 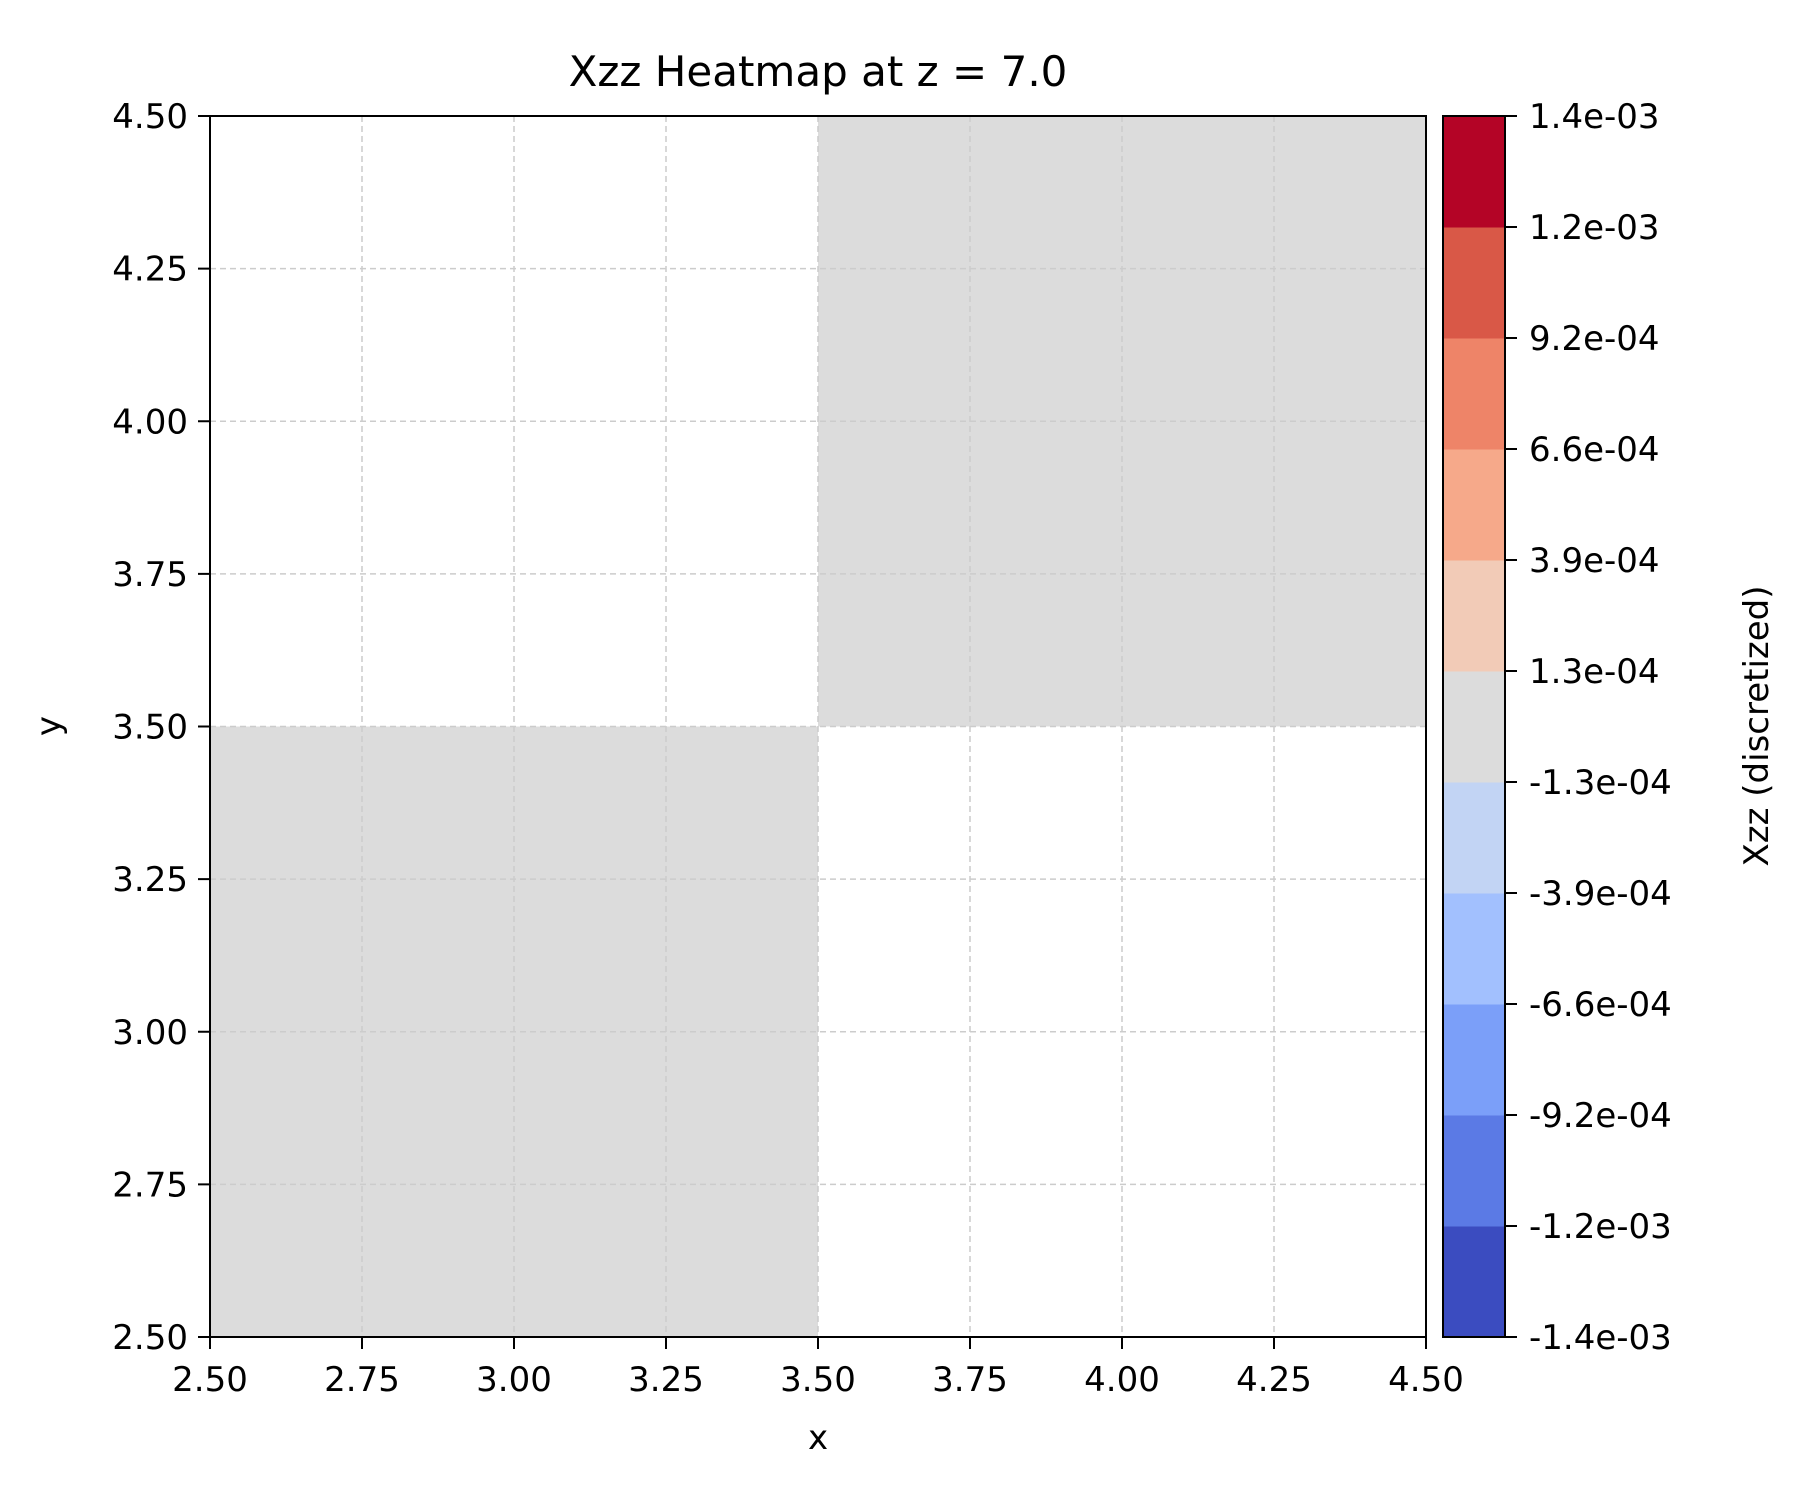 I want to click on x-tick-label: 3.50, so click(x=818, y=1380).